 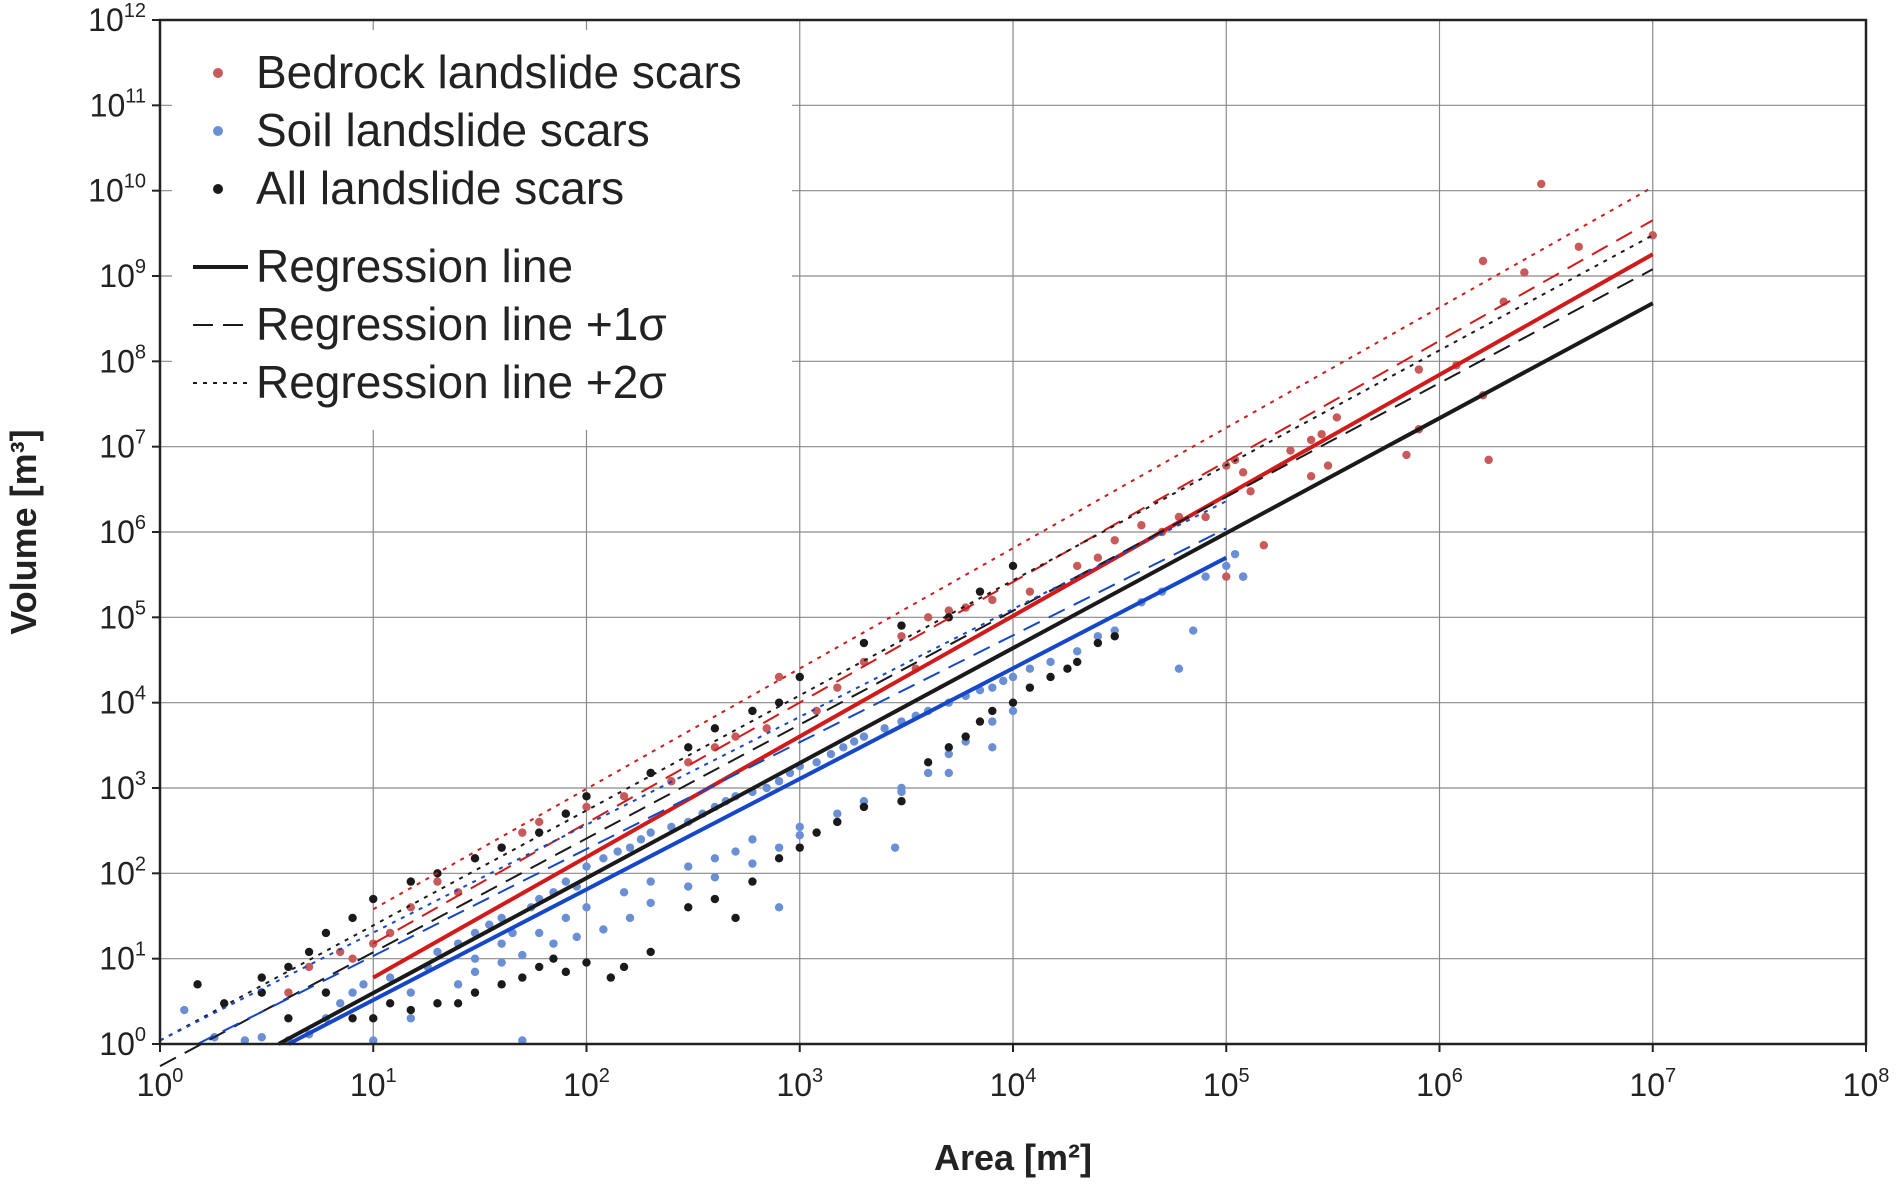 I want to click on x-tick-label: 10⁰, so click(x=160, y=1084).